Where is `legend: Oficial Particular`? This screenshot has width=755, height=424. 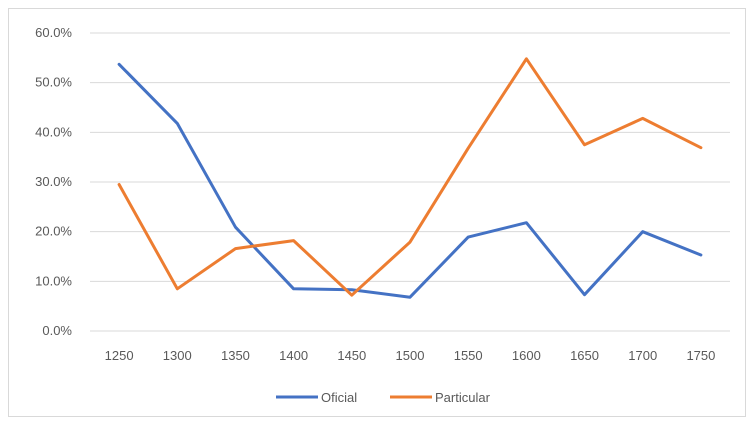 legend: Oficial Particular is located at coordinates (383, 397).